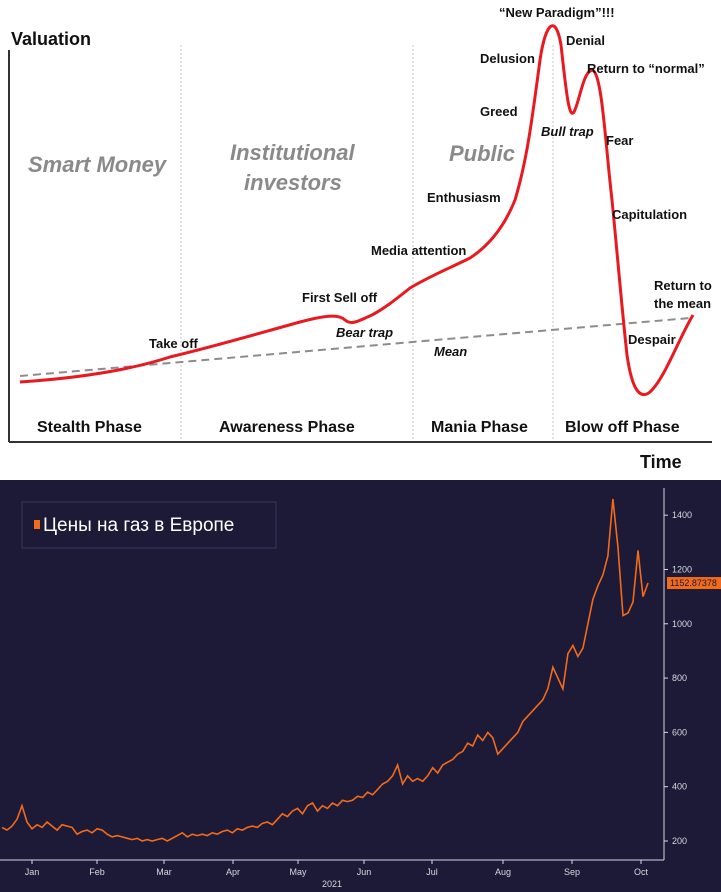 This screenshot has height=892, width=721. I want to click on last-value-label: 1152.87378, so click(693, 583).